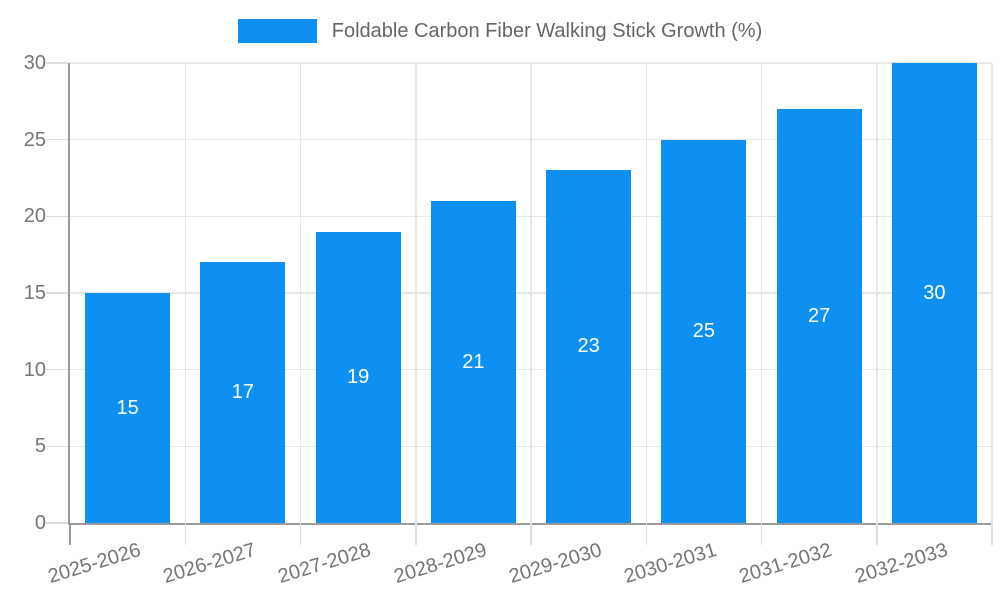  I want to click on bar: 21, so click(473, 362).